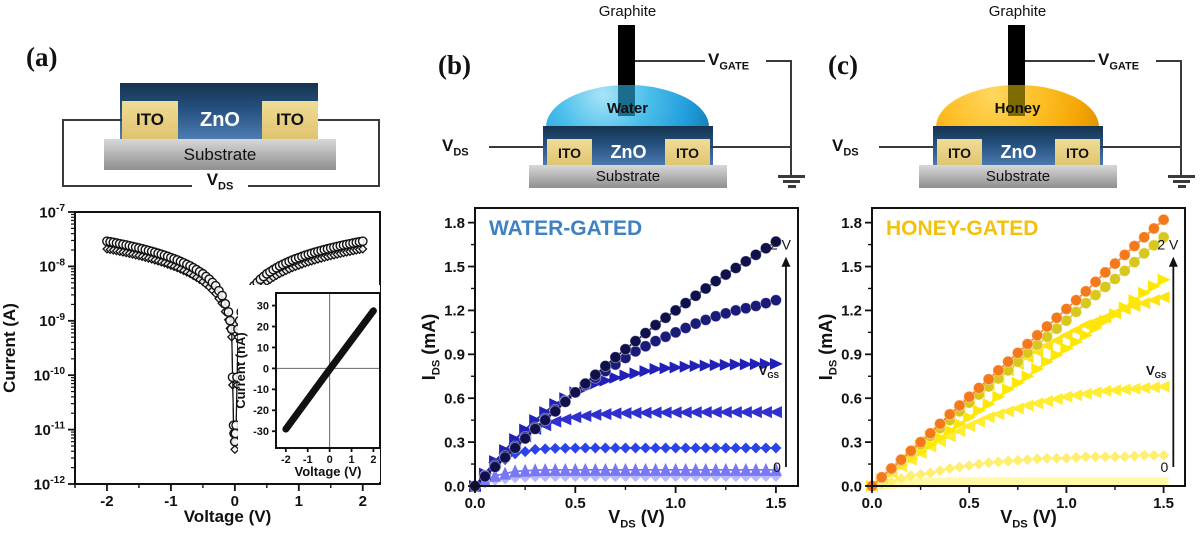 The height and width of the screenshot is (542, 1200). Describe the element at coordinates (170, 501) in the screenshot. I see `svg-text: -1` at that location.